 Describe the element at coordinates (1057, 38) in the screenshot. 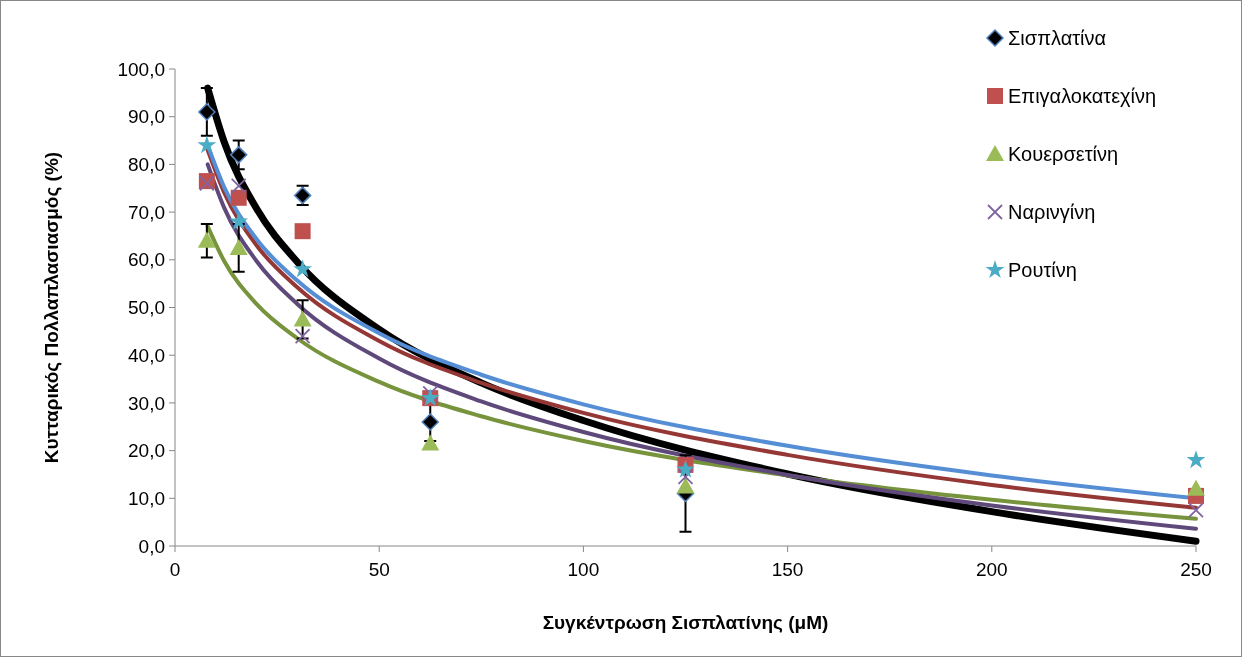

I see `legend-label: Σισπλατίνα` at that location.